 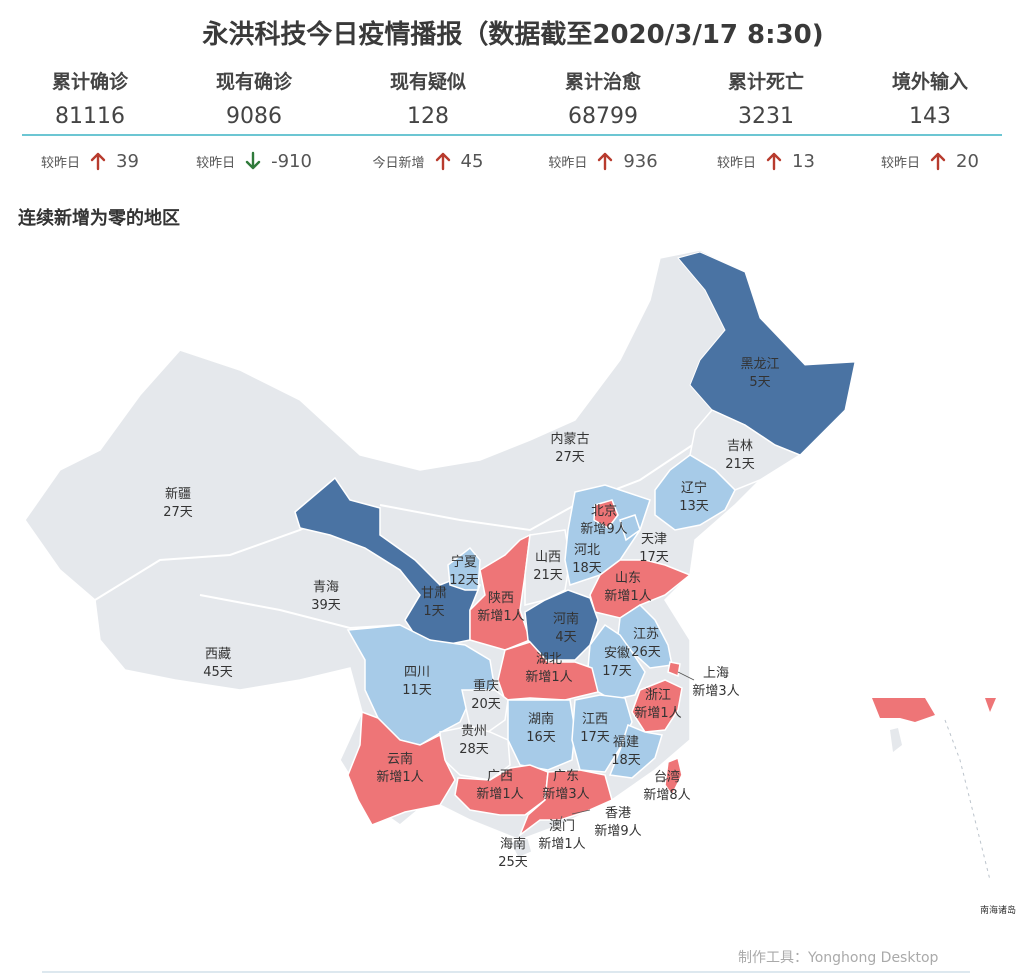 I want to click on region-zhejiang, so click(x=657, y=706).